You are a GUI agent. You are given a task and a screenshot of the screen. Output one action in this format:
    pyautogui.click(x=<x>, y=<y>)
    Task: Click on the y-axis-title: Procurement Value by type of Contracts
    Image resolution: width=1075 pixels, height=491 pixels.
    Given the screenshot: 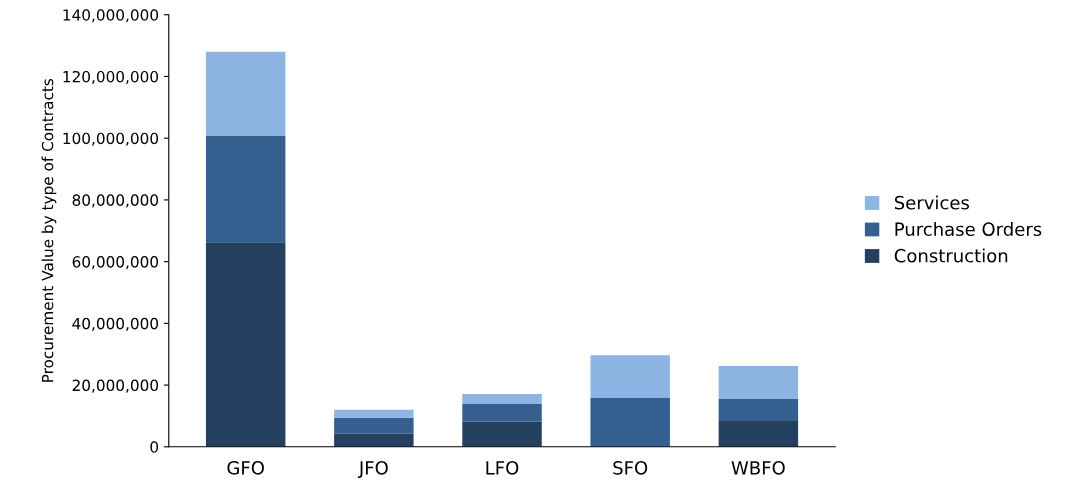 What is the action you would take?
    pyautogui.click(x=49, y=230)
    